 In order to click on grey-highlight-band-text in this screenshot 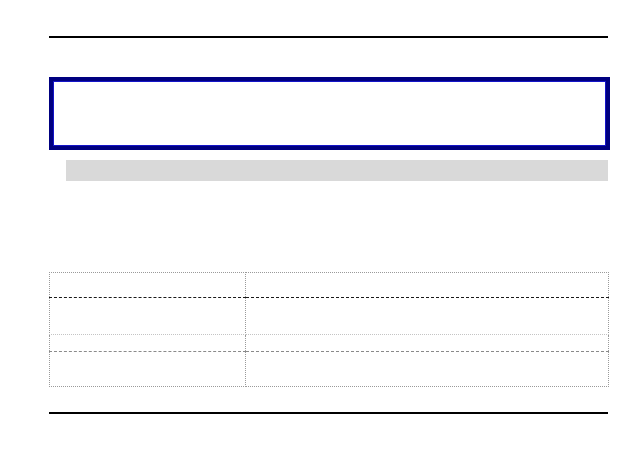, I will do `click(337, 163)`.